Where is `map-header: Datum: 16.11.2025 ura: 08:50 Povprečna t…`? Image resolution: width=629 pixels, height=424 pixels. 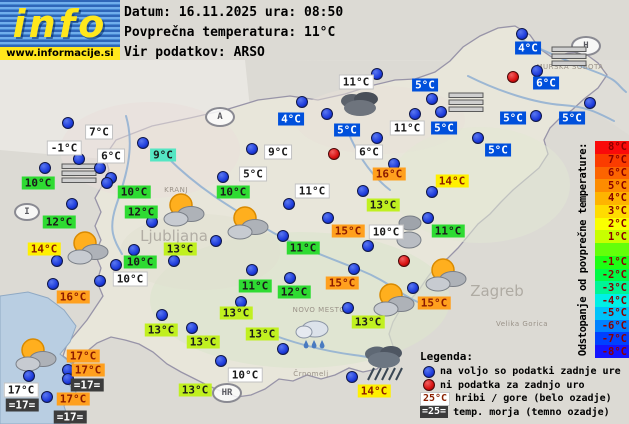
map-header: Datum: 16.11.2025 ura: 08:50 Povprečna t… is located at coordinates (233, 33).